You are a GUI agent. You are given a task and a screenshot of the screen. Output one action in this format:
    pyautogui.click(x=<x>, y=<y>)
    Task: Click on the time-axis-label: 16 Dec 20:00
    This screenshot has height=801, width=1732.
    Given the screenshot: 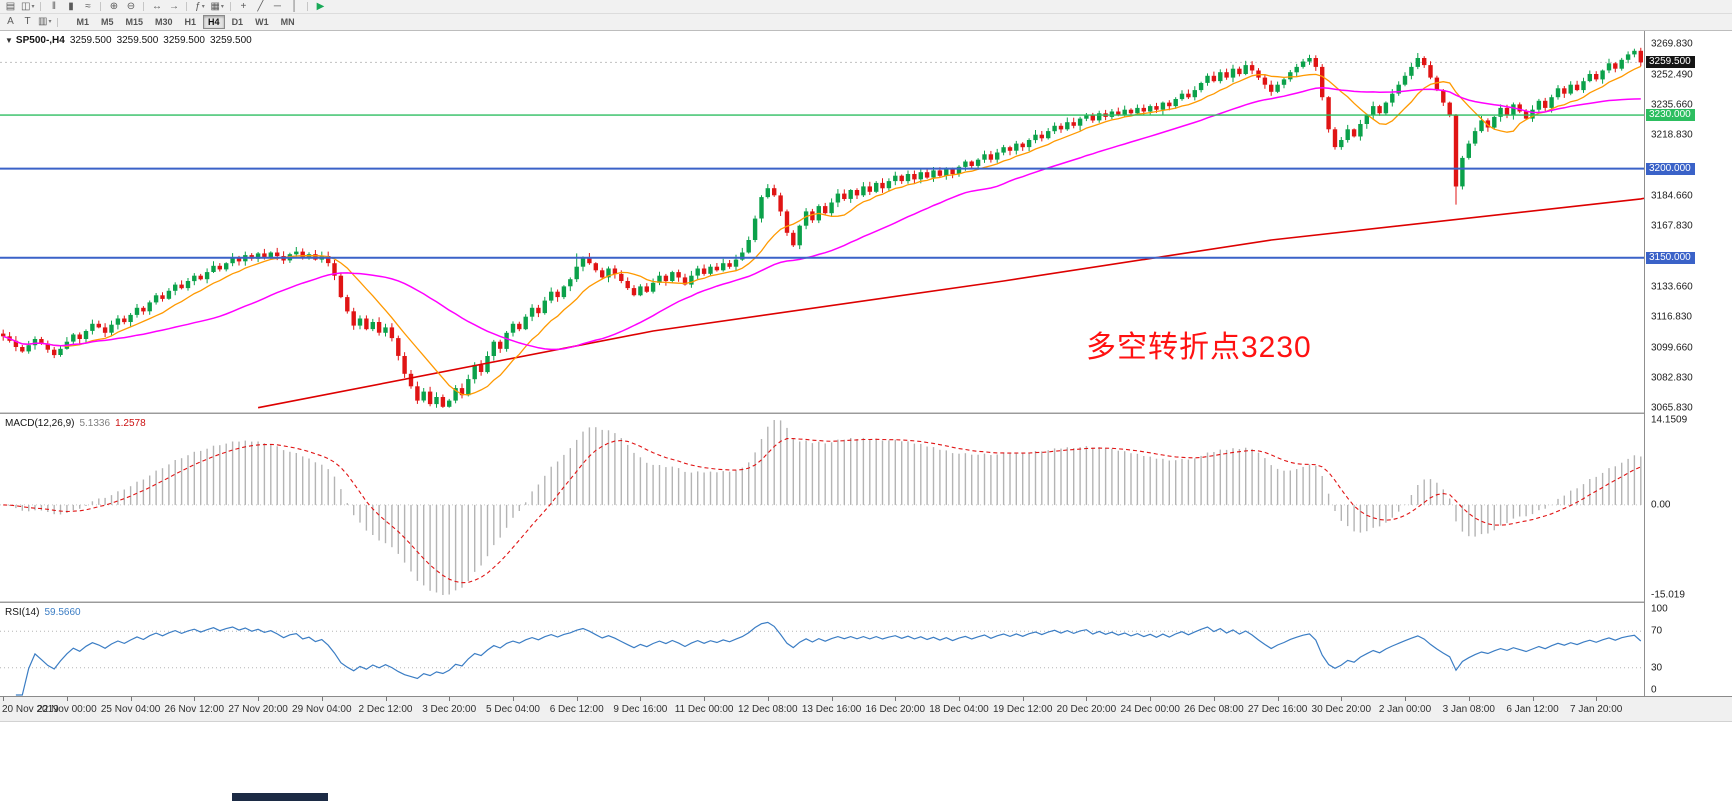 What is the action you would take?
    pyautogui.click(x=895, y=709)
    